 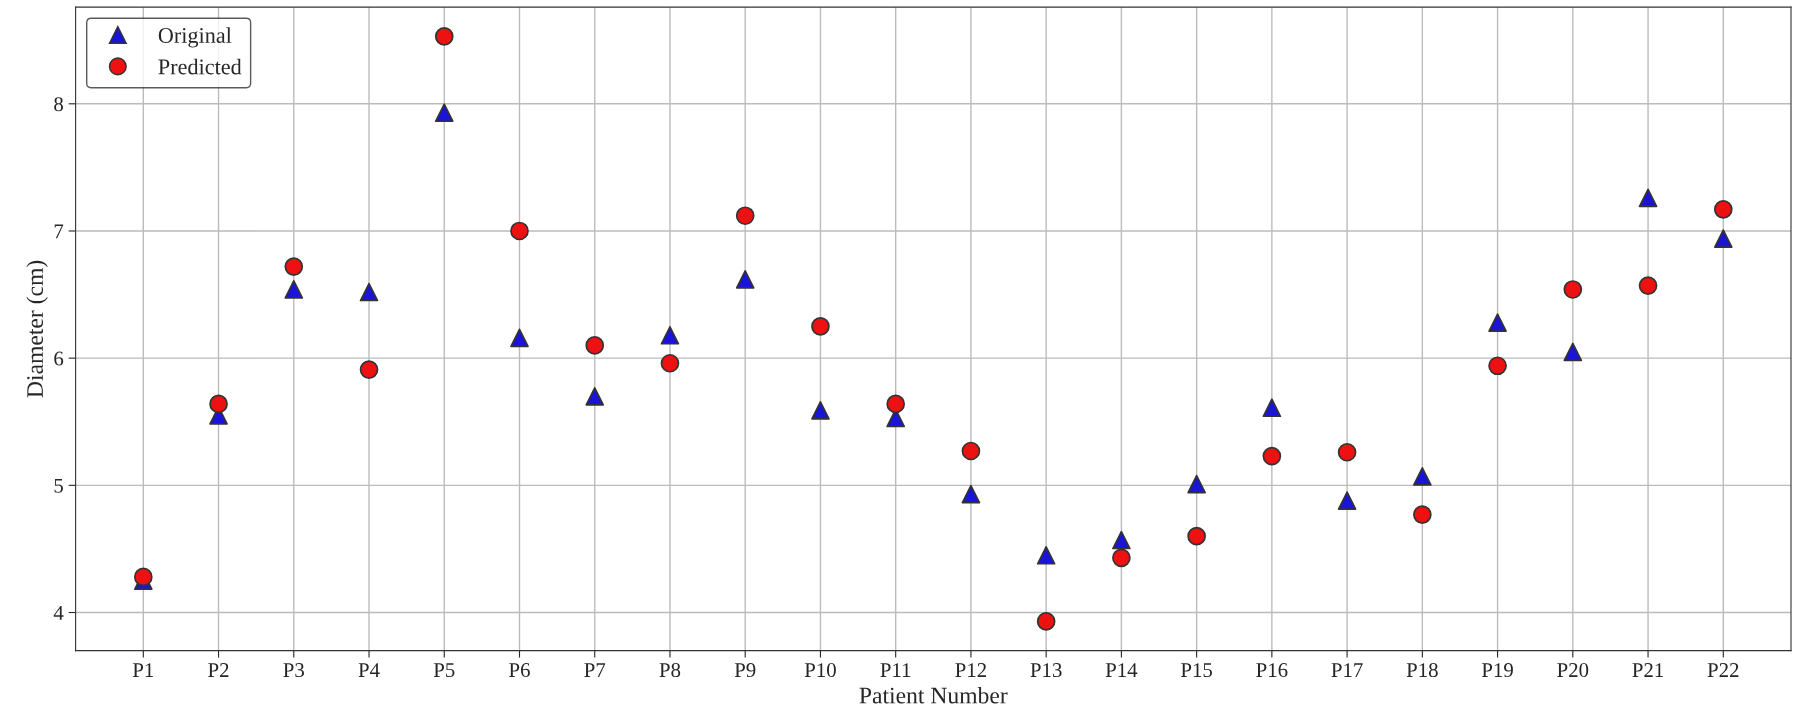 What do you see at coordinates (895, 670) in the screenshot?
I see `x-tick-label: P11` at bounding box center [895, 670].